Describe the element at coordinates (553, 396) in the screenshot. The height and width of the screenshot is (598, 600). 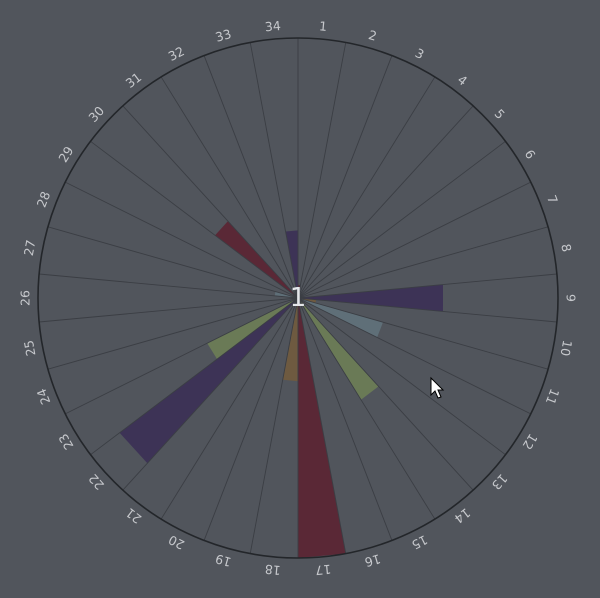
I see `sector-label: 11` at that location.